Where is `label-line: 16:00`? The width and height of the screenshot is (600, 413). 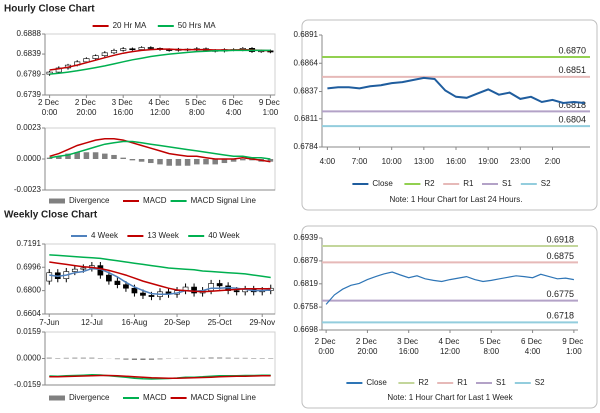 label-line: 16:00 is located at coordinates (409, 351).